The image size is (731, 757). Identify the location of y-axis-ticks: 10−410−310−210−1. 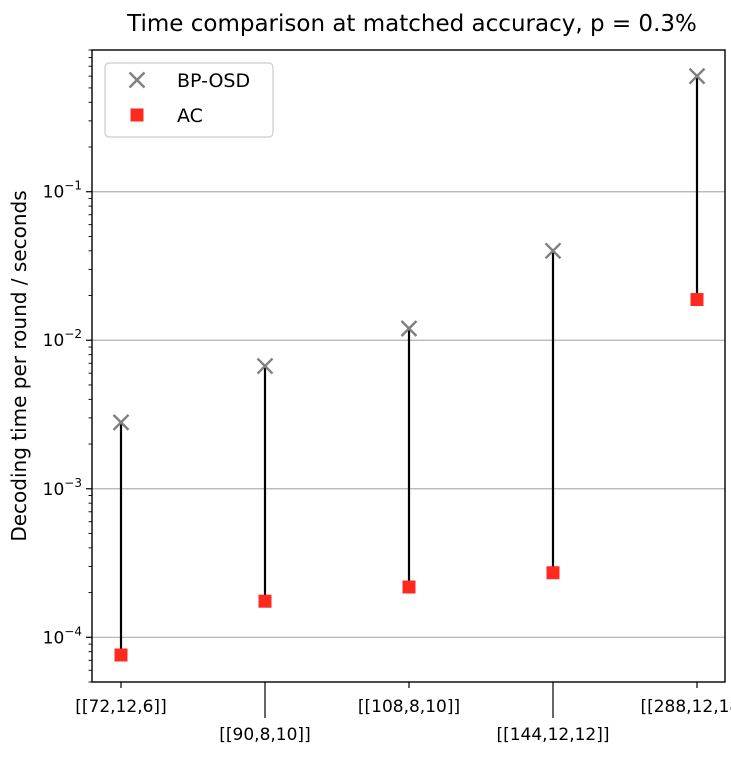
(67, 366).